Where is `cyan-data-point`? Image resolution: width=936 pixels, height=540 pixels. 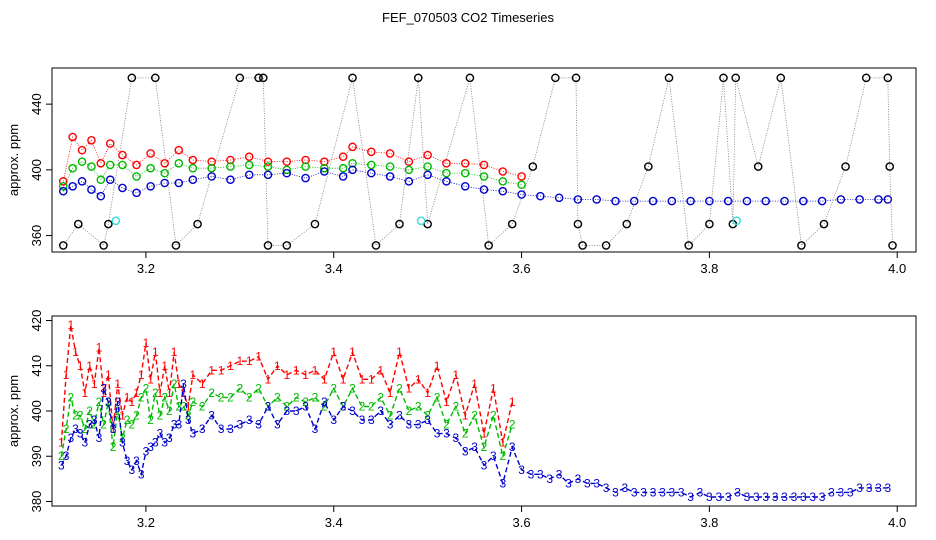 cyan-data-point is located at coordinates (421, 221).